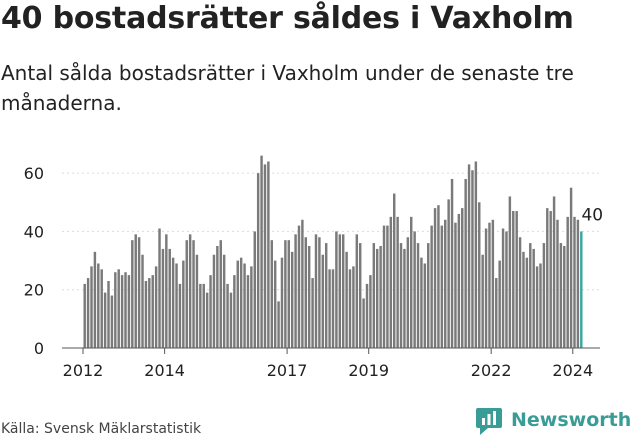  What do you see at coordinates (553, 422) in the screenshot?
I see `brand-logo: Newsworthy` at bounding box center [553, 422].